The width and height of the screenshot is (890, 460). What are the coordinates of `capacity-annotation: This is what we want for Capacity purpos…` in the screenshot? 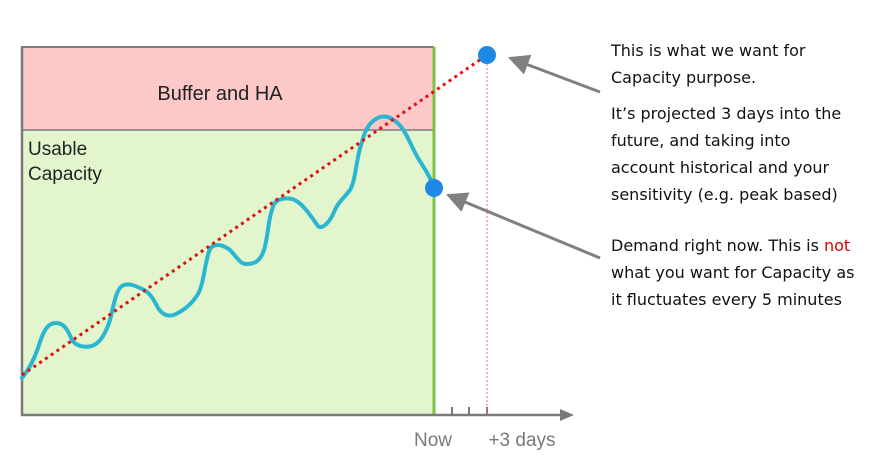 It's located at (746, 64).